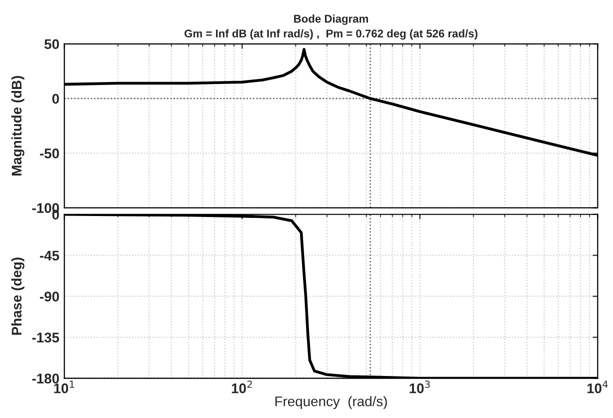 This screenshot has width=613, height=418. I want to click on y-tick-label: -135, so click(46, 337).